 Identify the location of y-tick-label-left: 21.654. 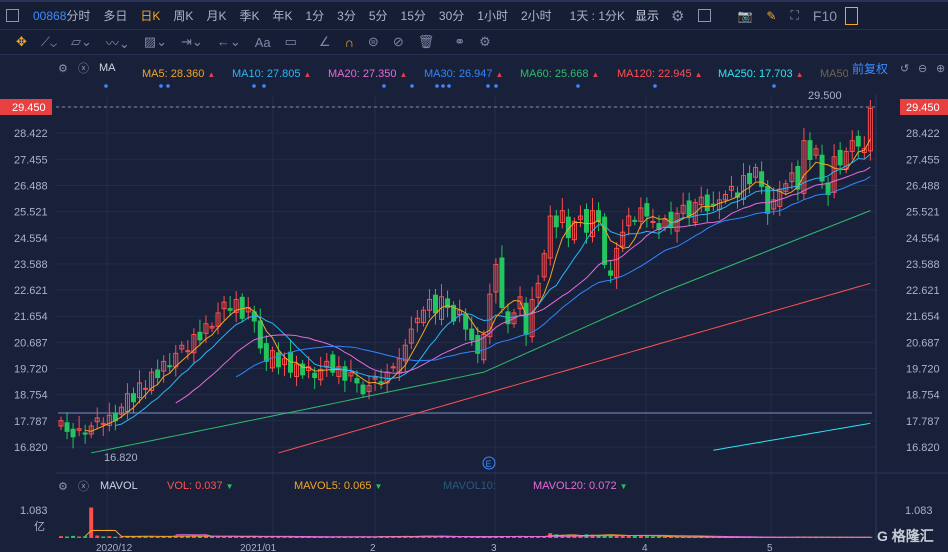
(31, 317).